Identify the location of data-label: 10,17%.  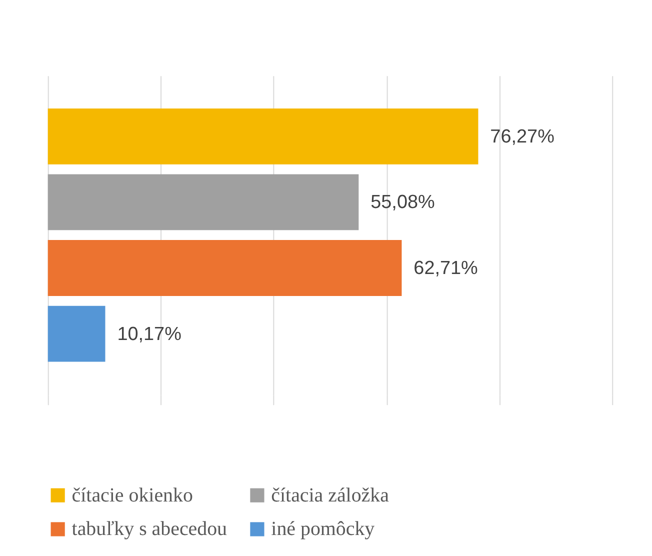
(149, 334).